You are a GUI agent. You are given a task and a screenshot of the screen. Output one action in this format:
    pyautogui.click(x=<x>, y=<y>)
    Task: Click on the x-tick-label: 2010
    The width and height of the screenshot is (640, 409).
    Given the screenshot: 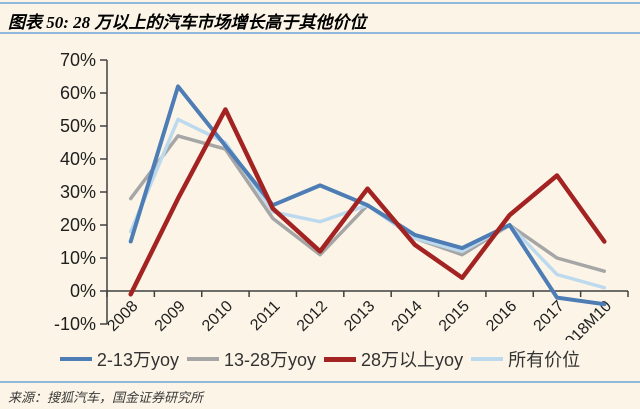 What is the action you would take?
    pyautogui.click(x=217, y=316)
    